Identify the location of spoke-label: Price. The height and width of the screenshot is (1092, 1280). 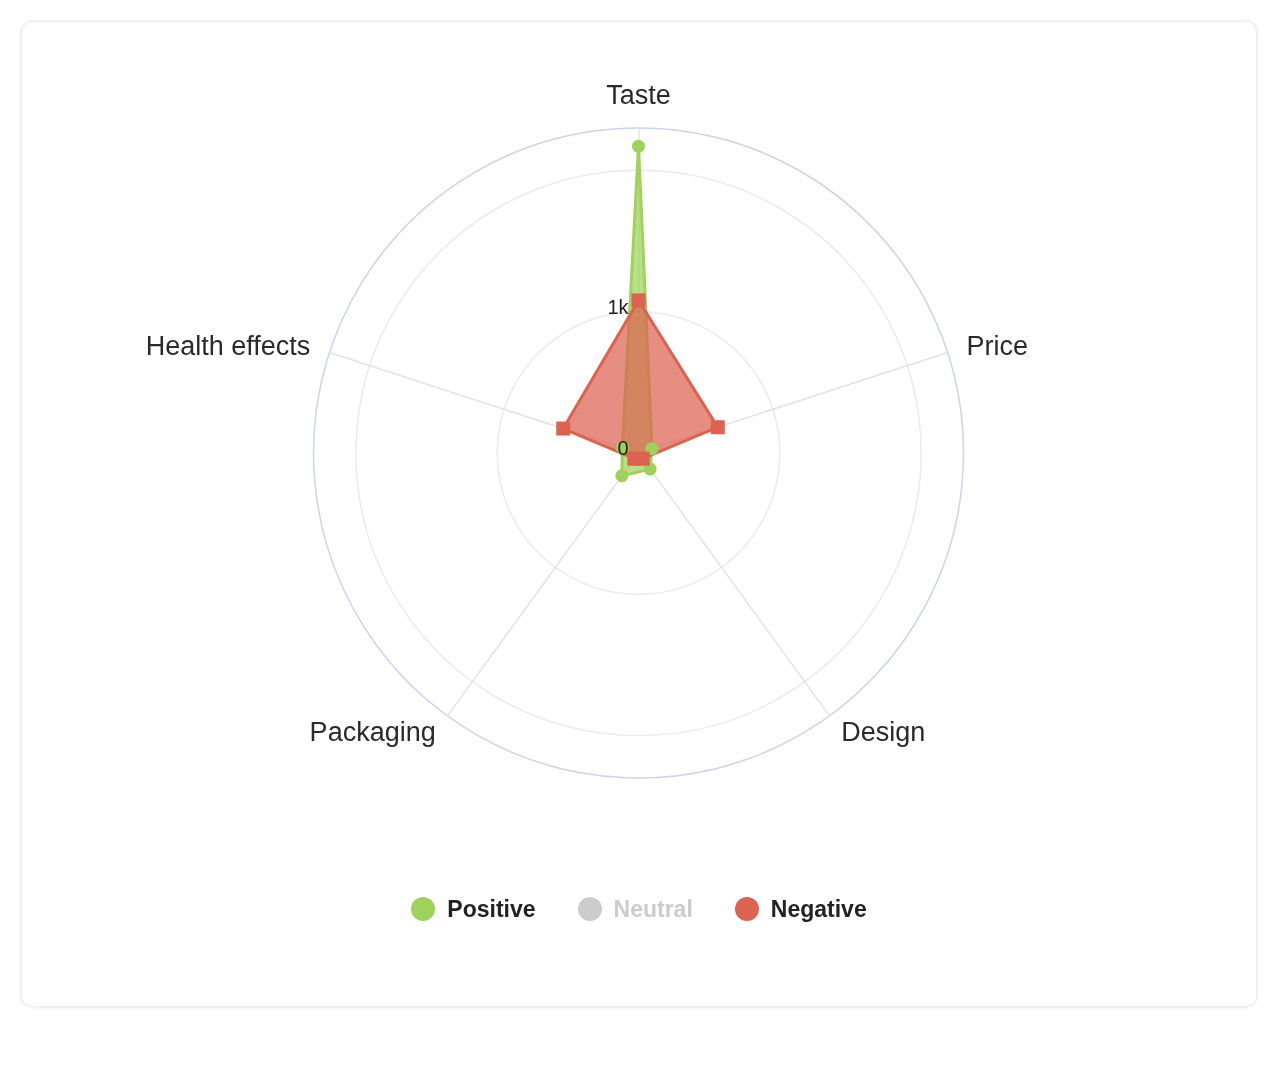
(997, 346).